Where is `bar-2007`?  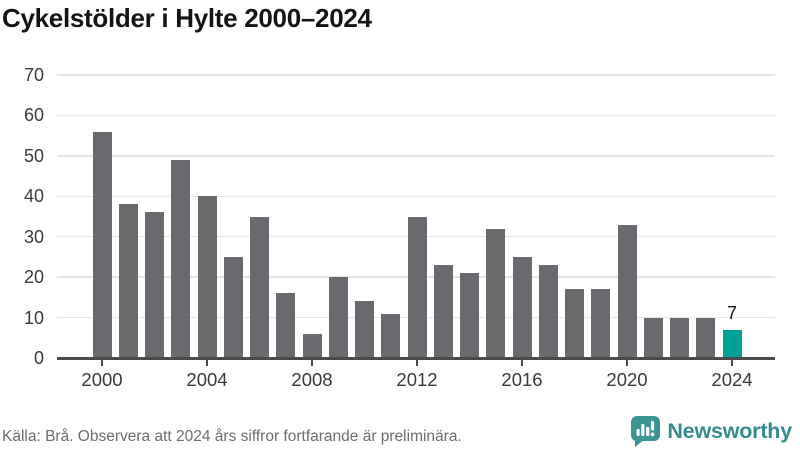
bar-2007 is located at coordinates (286, 325).